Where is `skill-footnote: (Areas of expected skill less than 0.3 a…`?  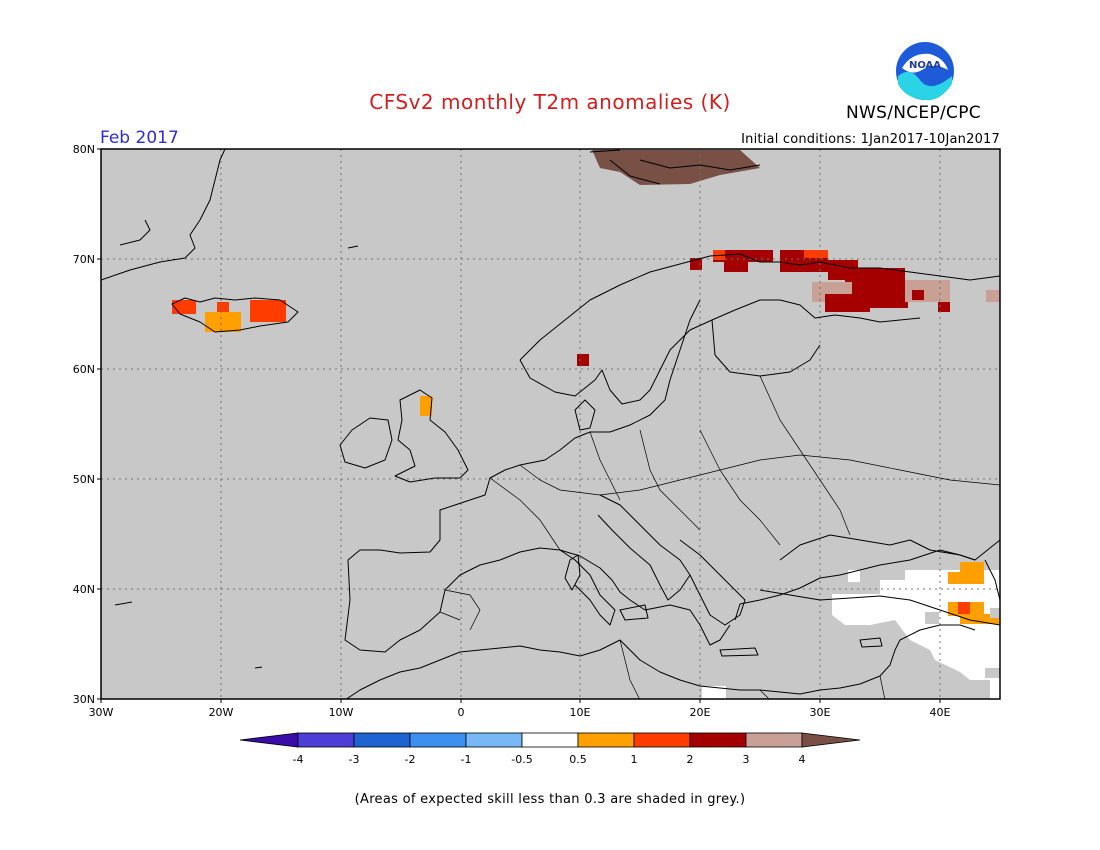
skill-footnote: (Areas of expected skill less than 0.3 a… is located at coordinates (550, 799).